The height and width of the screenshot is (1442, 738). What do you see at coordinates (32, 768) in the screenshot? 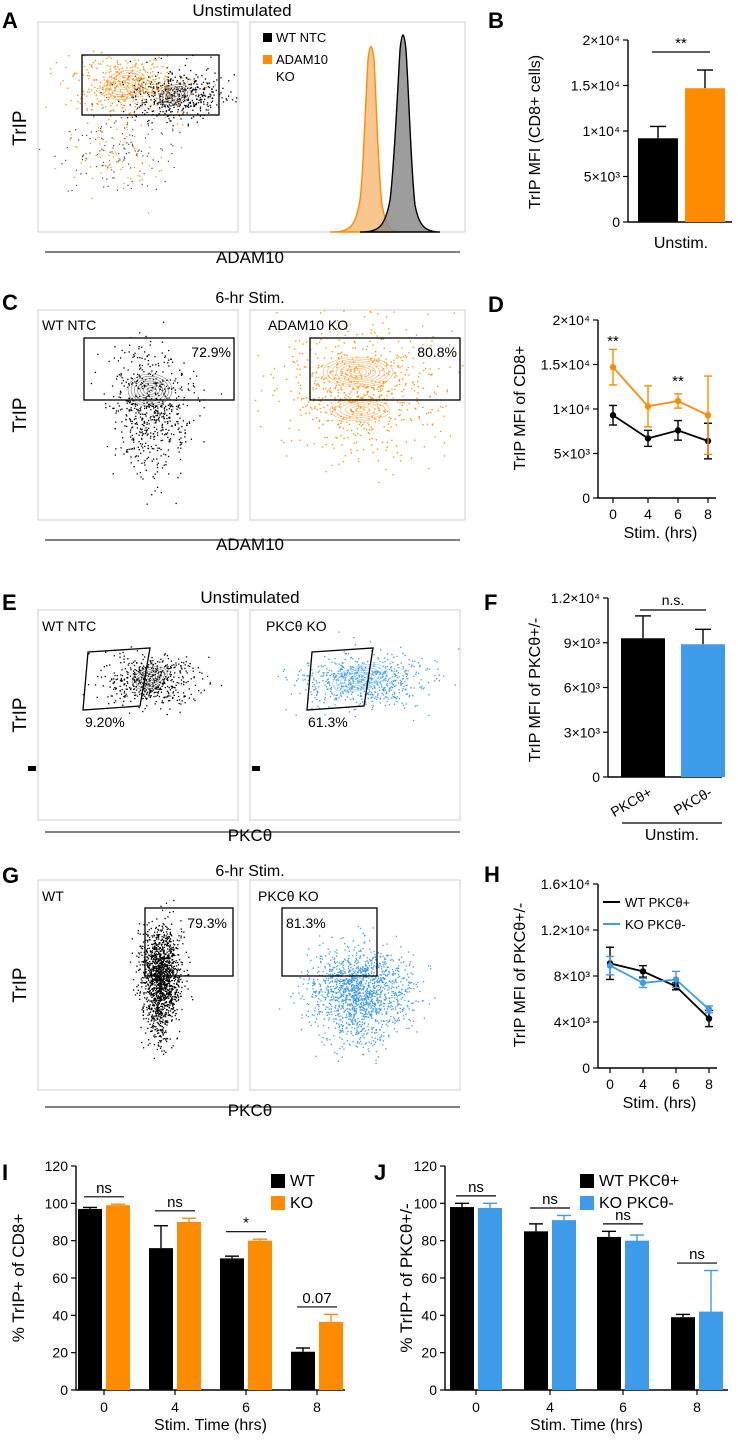
I see `axis-marker-e1` at bounding box center [32, 768].